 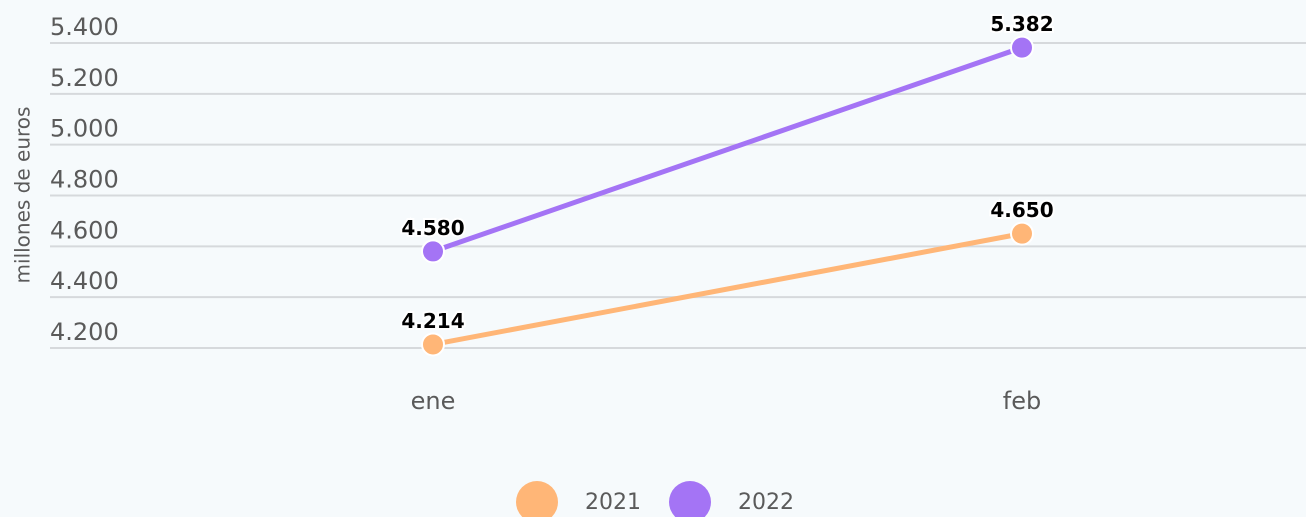 What do you see at coordinates (84, 78) in the screenshot?
I see `y-tick-label: 5.200` at bounding box center [84, 78].